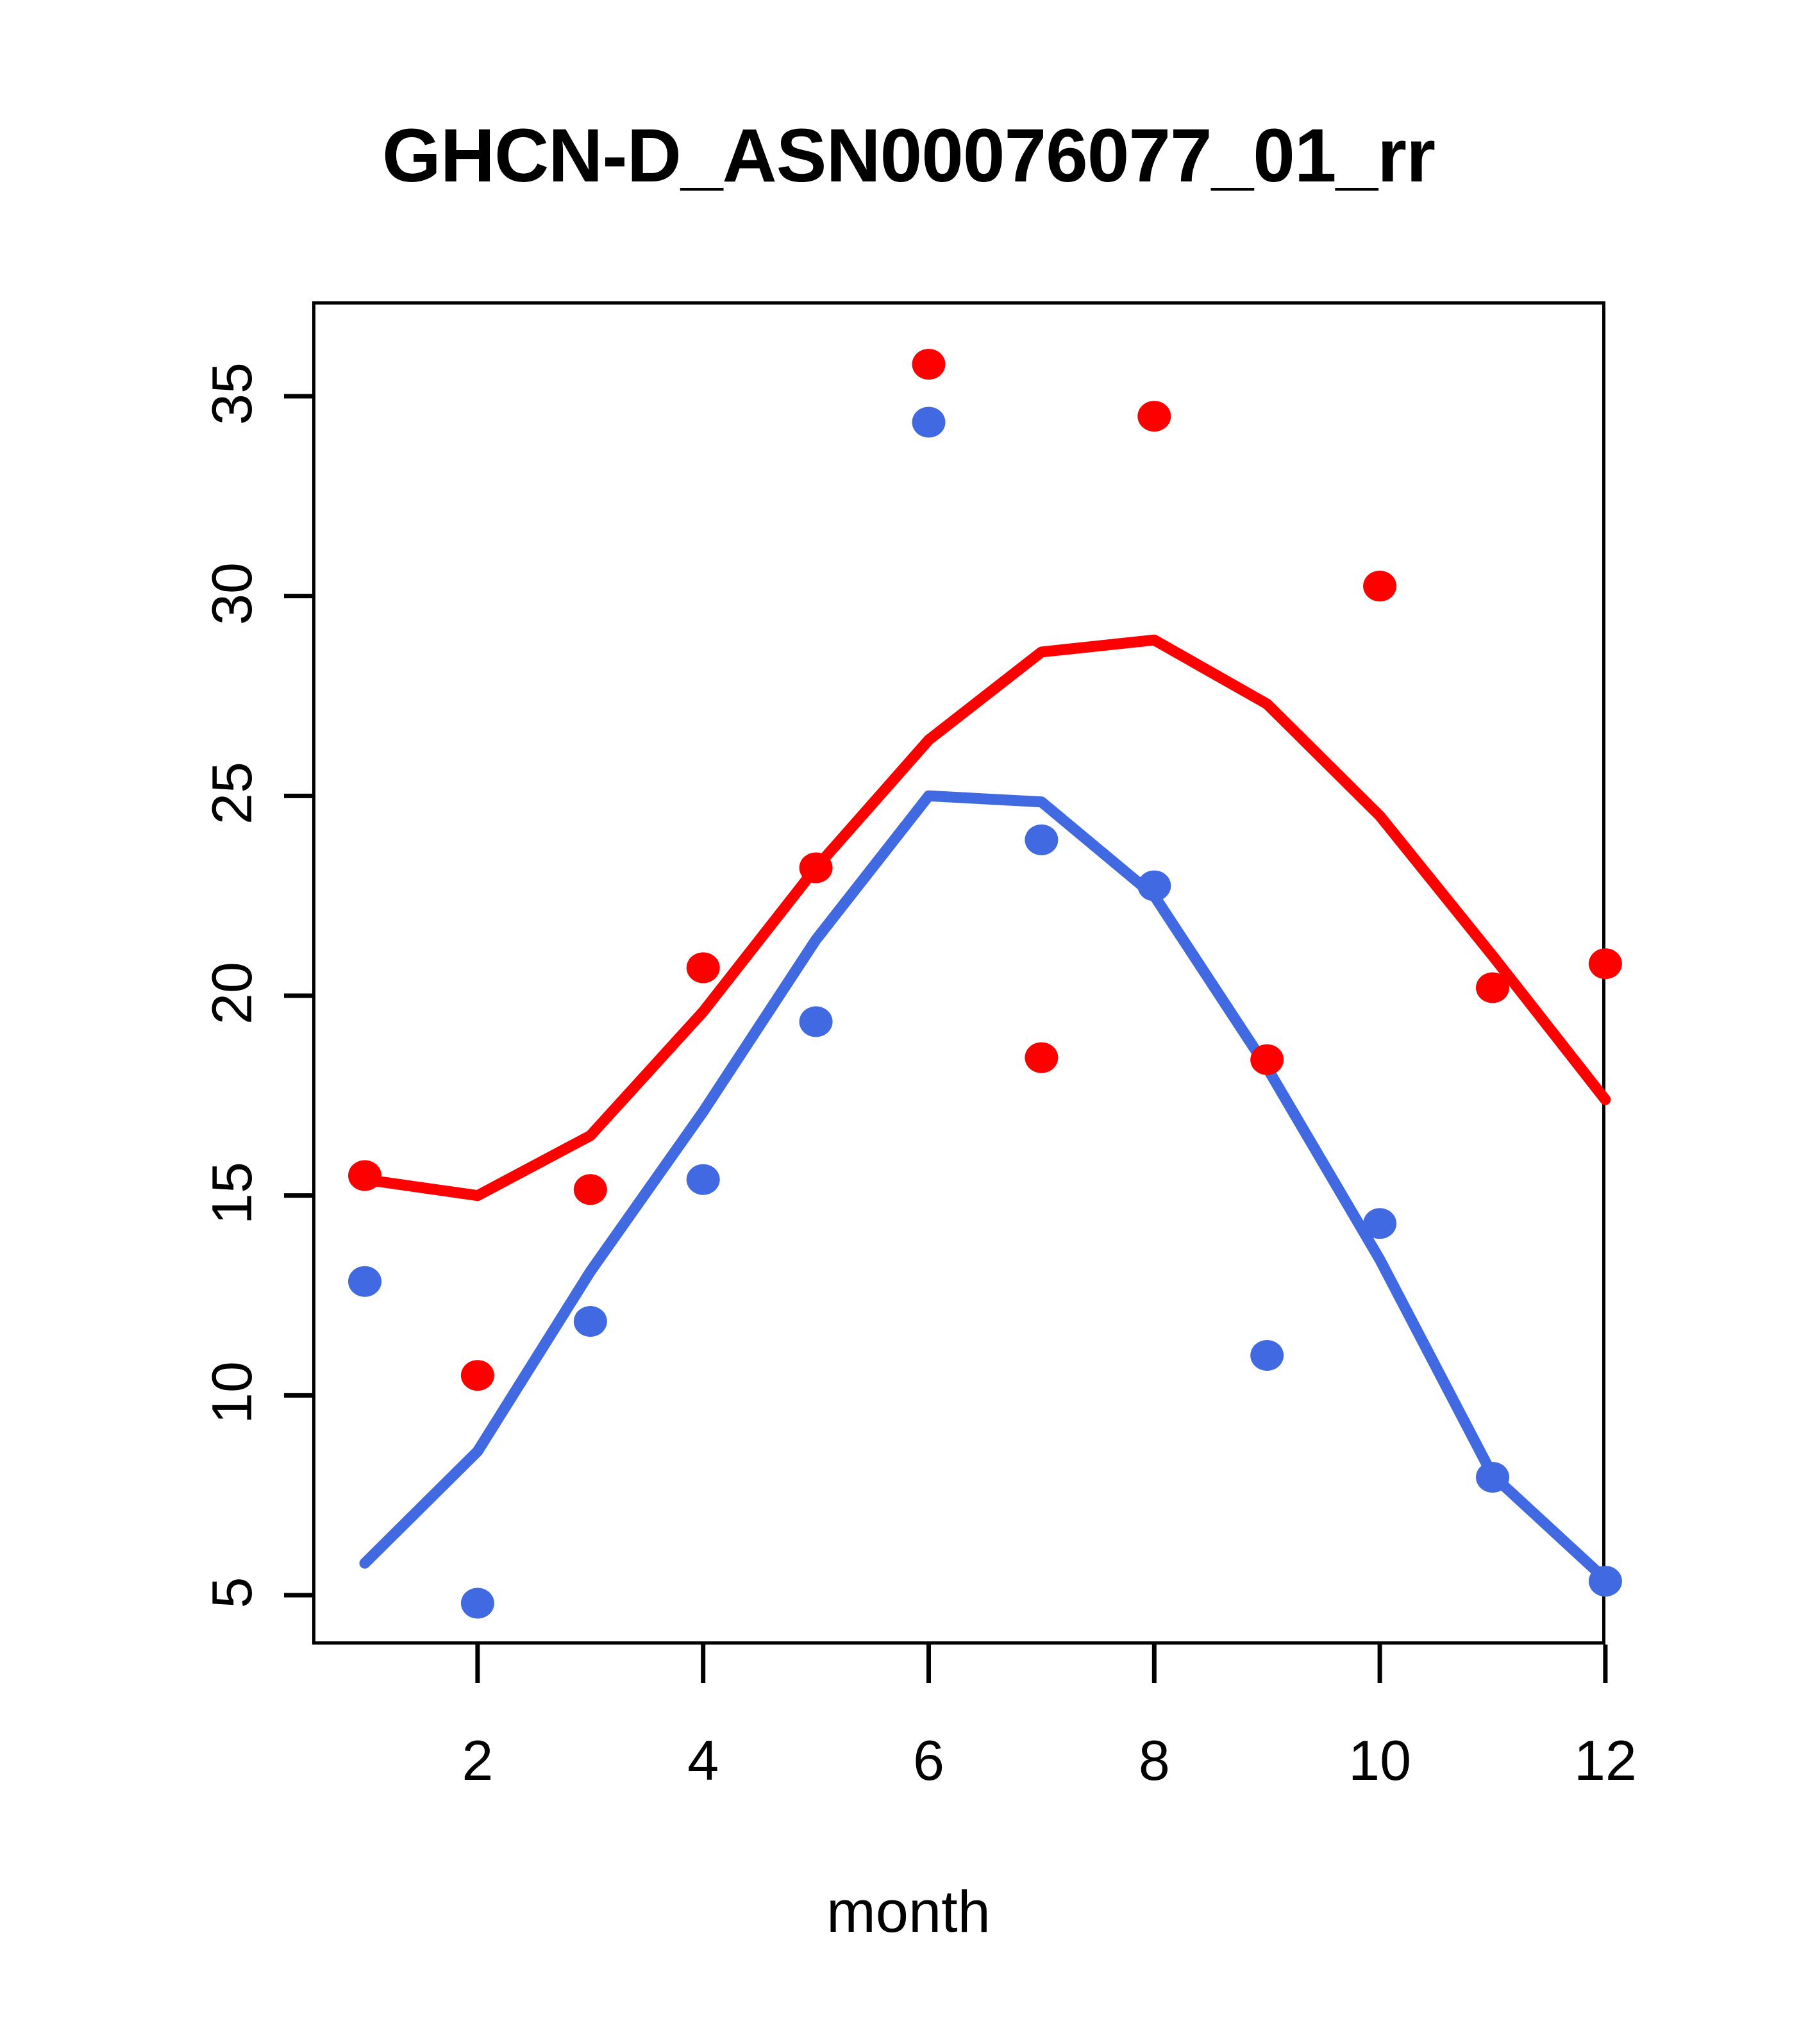  What do you see at coordinates (232, 993) in the screenshot?
I see `y-tick-label: 20` at bounding box center [232, 993].